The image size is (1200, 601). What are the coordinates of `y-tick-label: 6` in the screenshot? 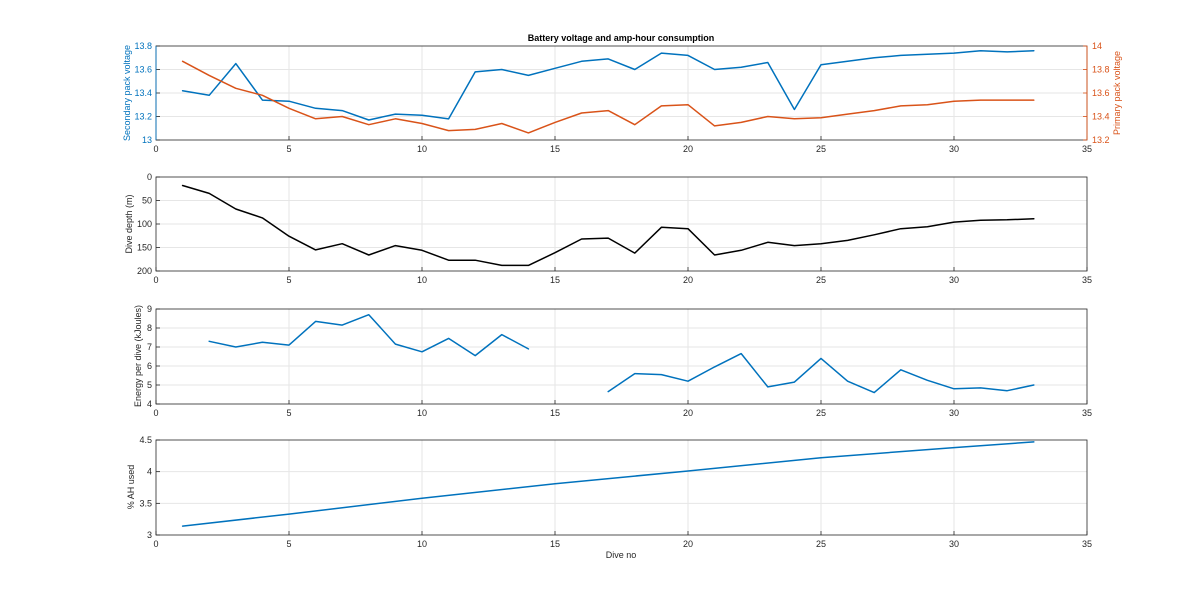 It's located at (149, 366).